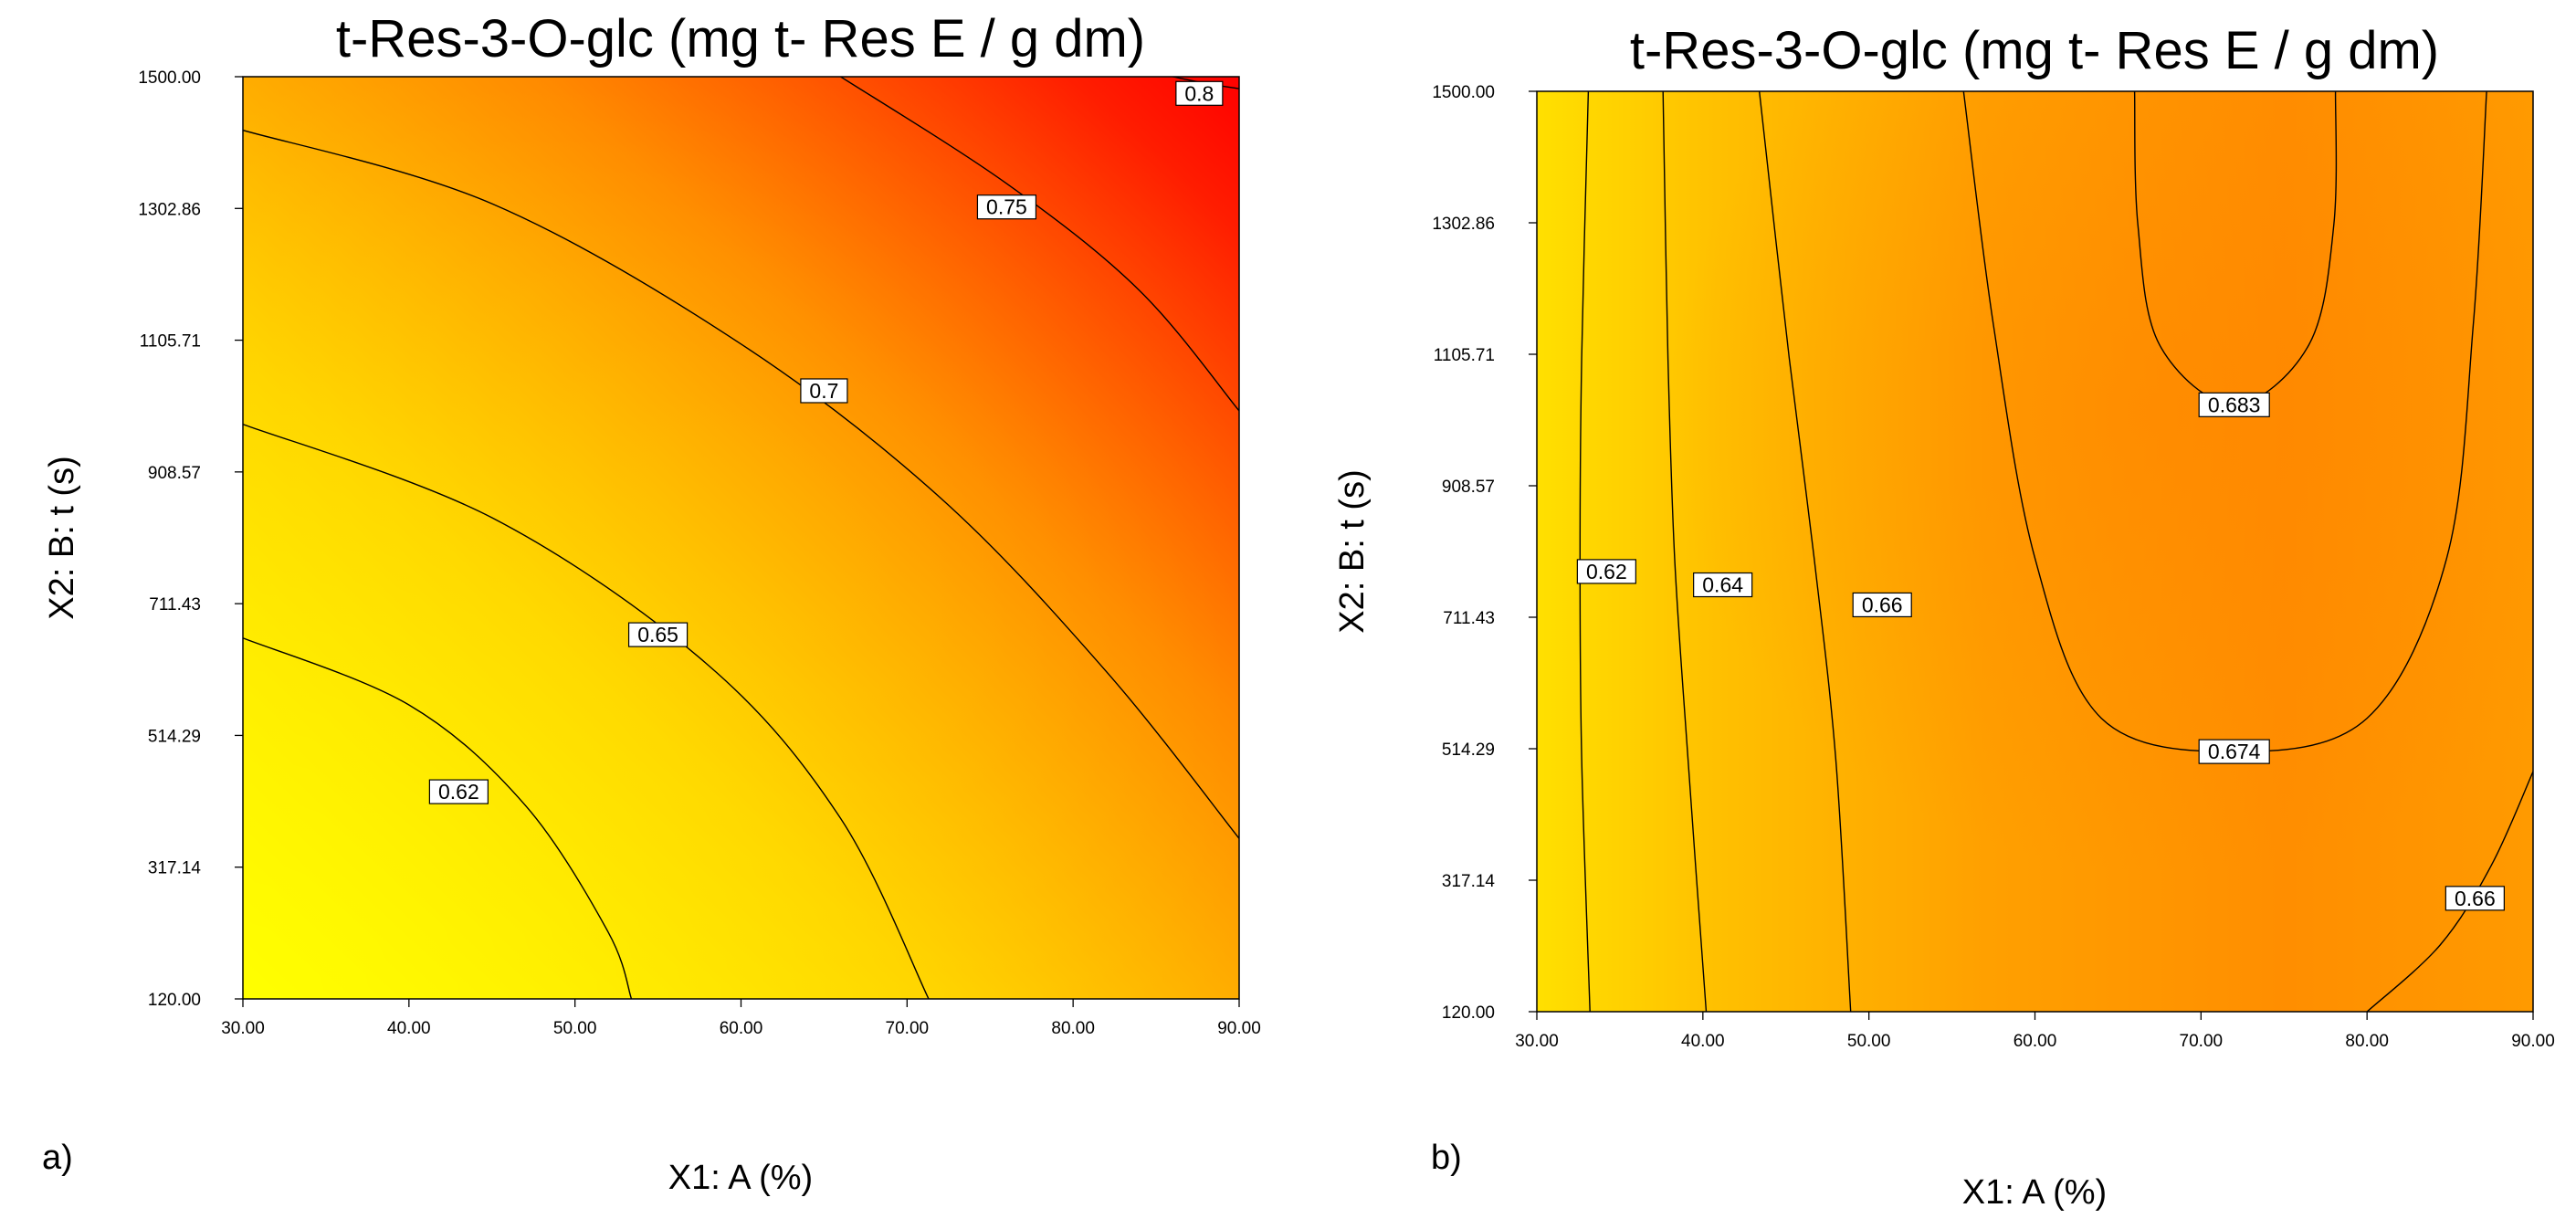 The width and height of the screenshot is (2576, 1229). What do you see at coordinates (1446, 1158) in the screenshot?
I see `panel-label-b: b)` at bounding box center [1446, 1158].